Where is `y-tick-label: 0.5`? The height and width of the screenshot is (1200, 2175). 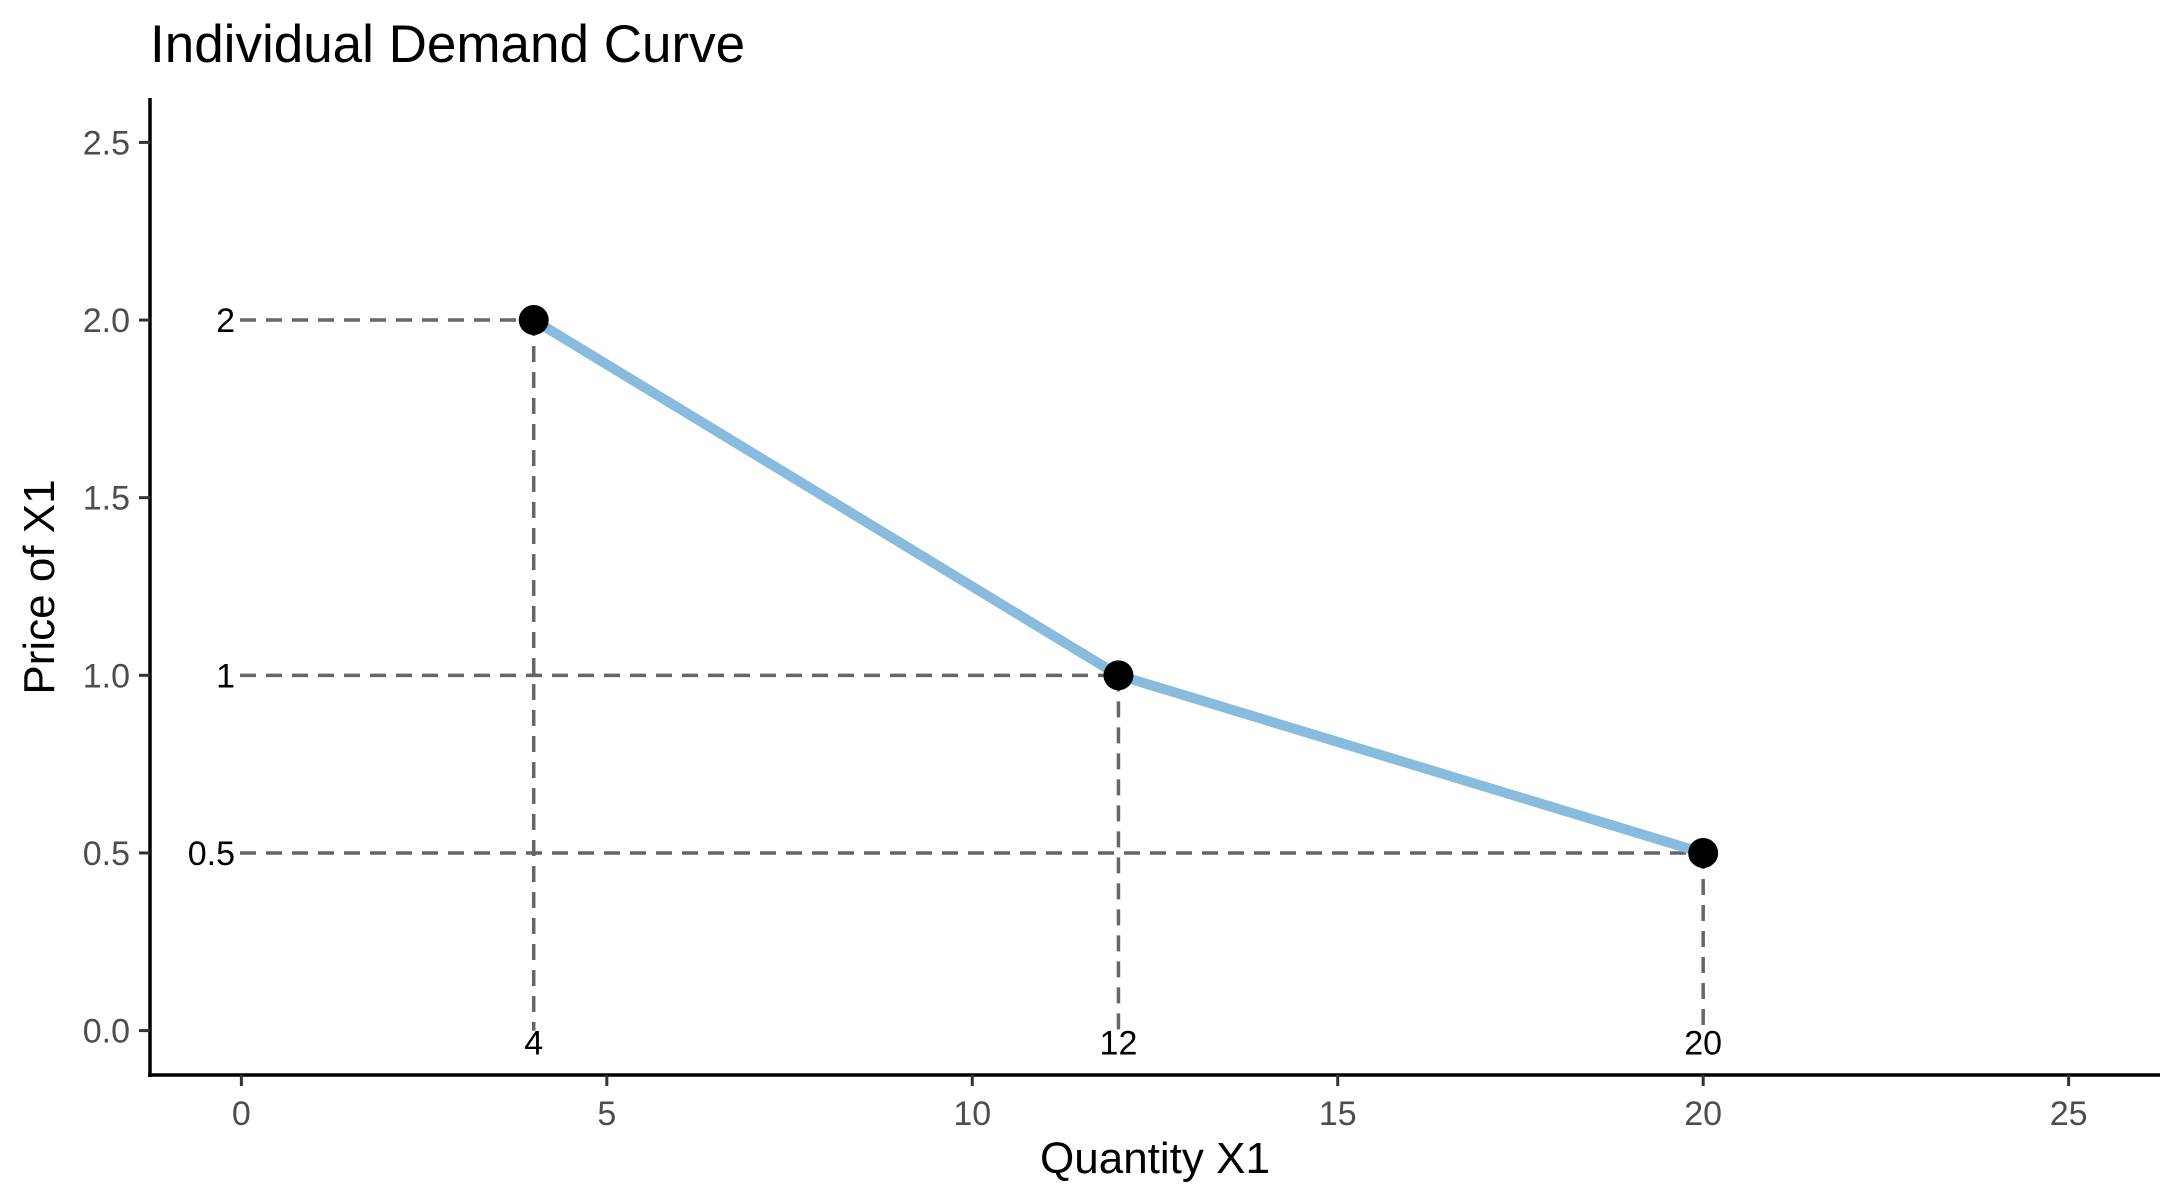
y-tick-label: 0.5 is located at coordinates (106, 854).